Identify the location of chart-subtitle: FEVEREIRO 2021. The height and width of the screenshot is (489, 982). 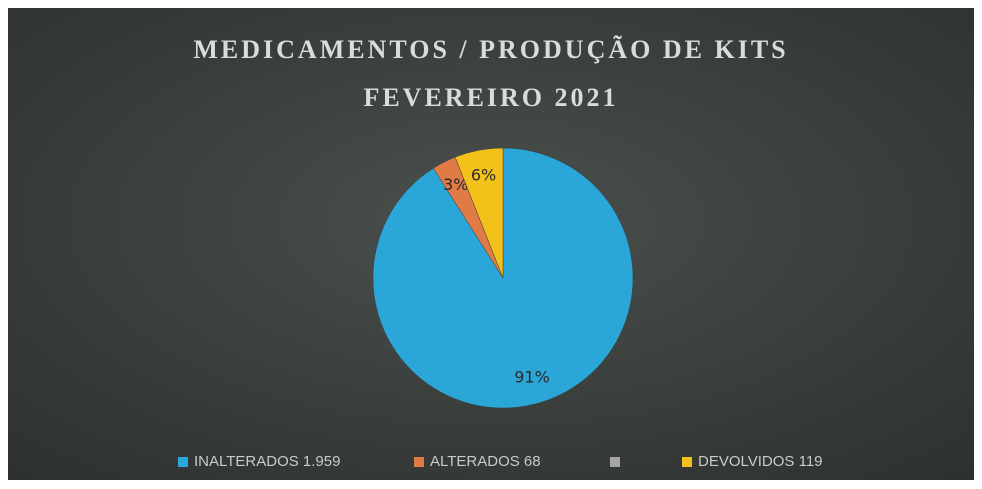
(490, 97).